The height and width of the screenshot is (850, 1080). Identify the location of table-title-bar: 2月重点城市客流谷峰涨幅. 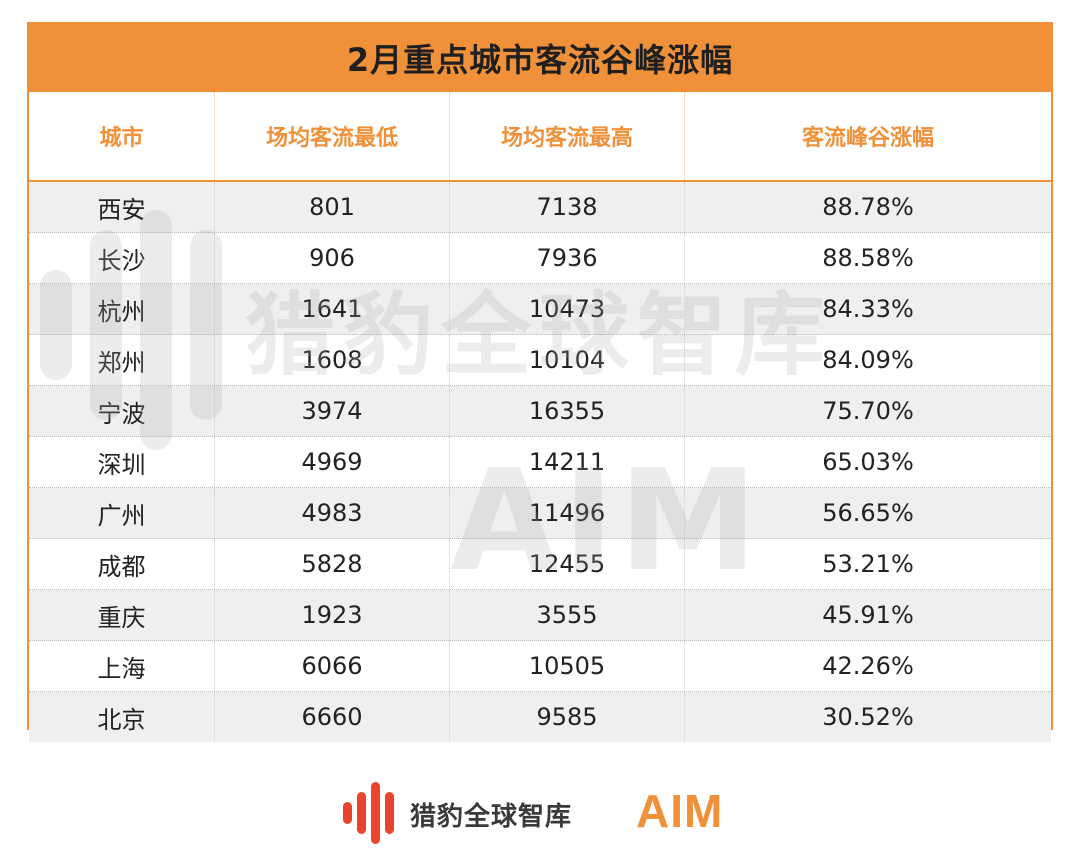
(540, 58).